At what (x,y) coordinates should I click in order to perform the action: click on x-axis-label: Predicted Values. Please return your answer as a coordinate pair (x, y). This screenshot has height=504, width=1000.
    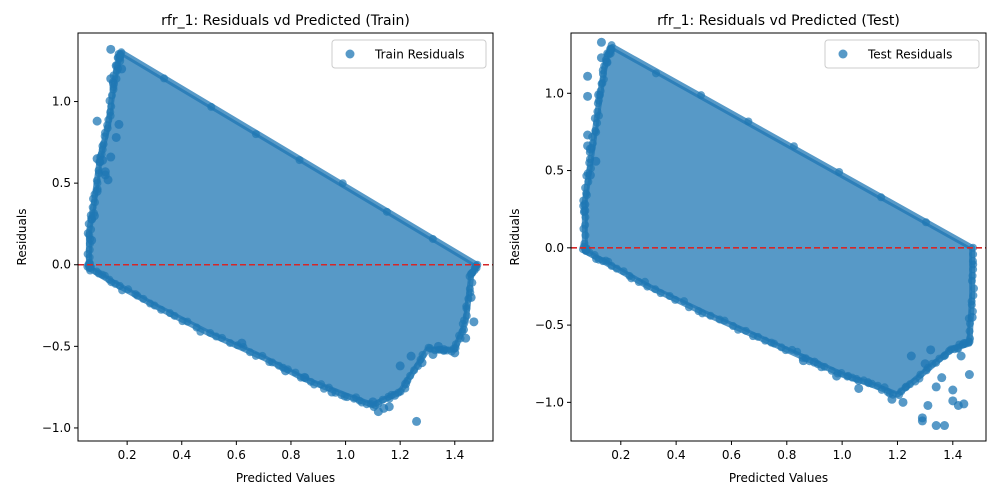
    Looking at the image, I should click on (778, 478).